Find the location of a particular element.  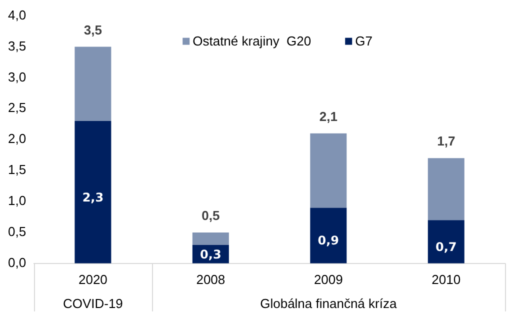

y-tick-label: 0,0 is located at coordinates (17, 262).